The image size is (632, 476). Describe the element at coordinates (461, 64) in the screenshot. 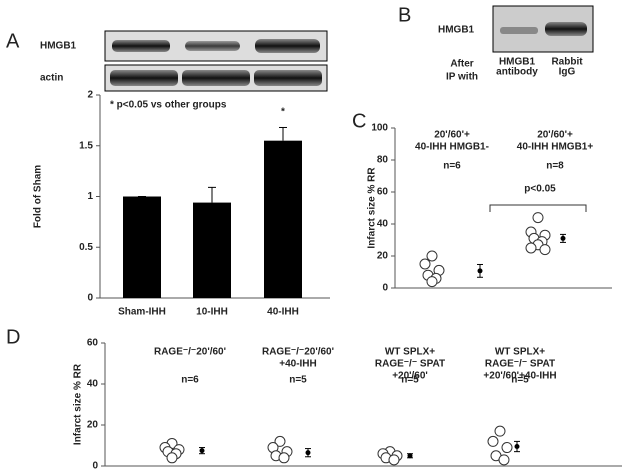

I see `blot-caption: After` at that location.